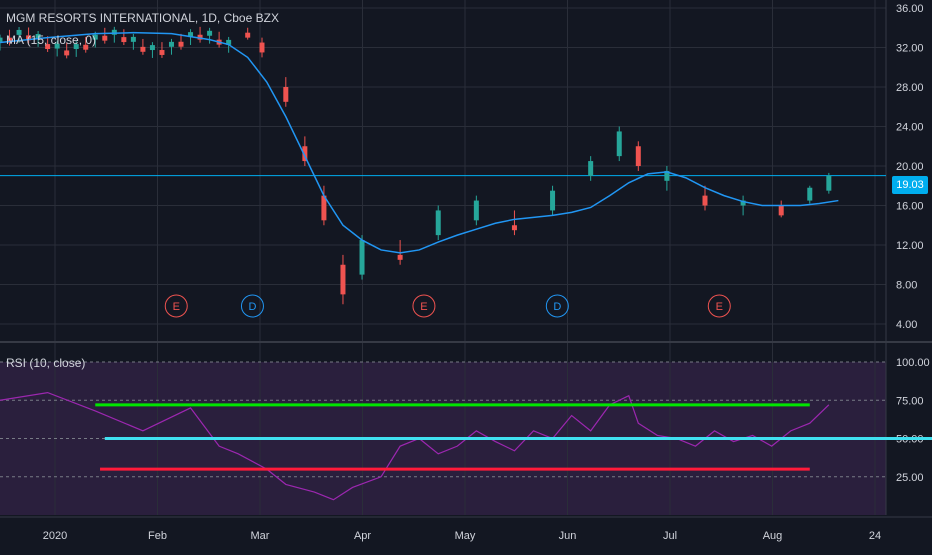 Image resolution: width=932 pixels, height=555 pixels. What do you see at coordinates (910, 167) in the screenshot?
I see `y-tick-label: 20.00` at bounding box center [910, 167].